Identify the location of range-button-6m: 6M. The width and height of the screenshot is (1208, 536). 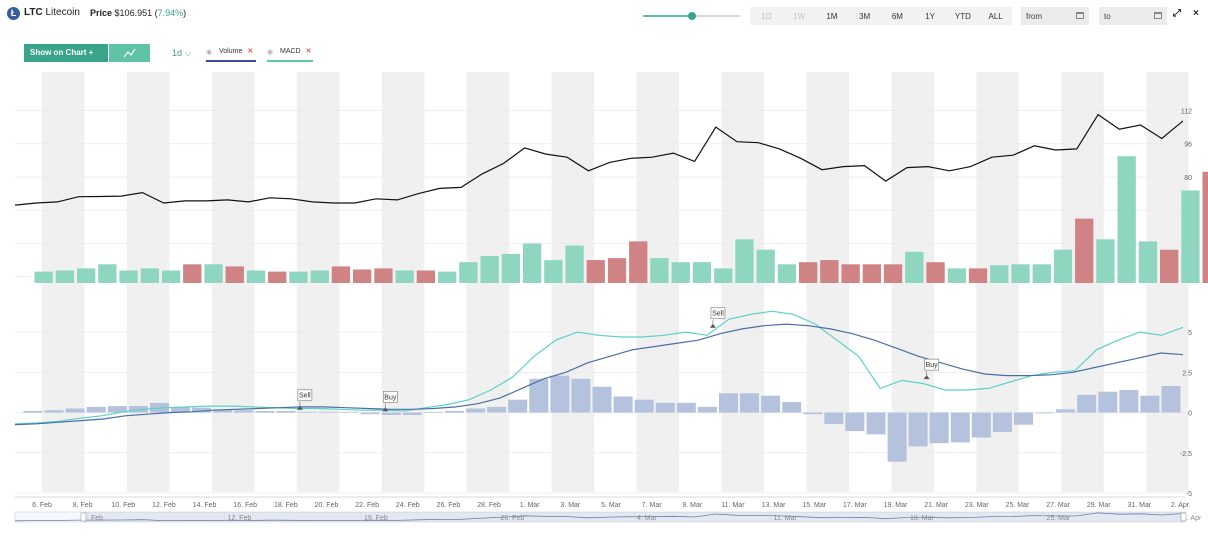
(897, 16).